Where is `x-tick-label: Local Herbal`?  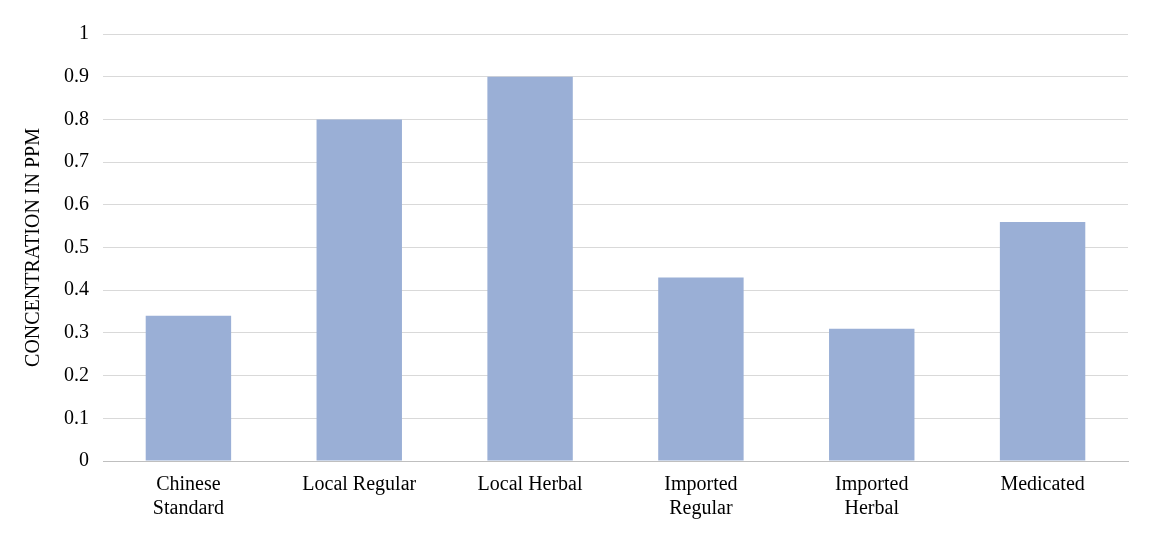
x-tick-label: Local Herbal is located at coordinates (530, 483).